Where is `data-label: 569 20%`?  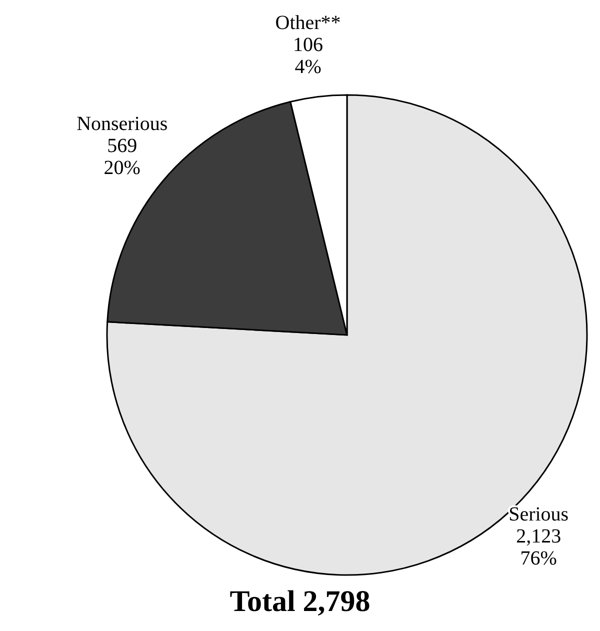
data-label: 569 20% is located at coordinates (122, 156).